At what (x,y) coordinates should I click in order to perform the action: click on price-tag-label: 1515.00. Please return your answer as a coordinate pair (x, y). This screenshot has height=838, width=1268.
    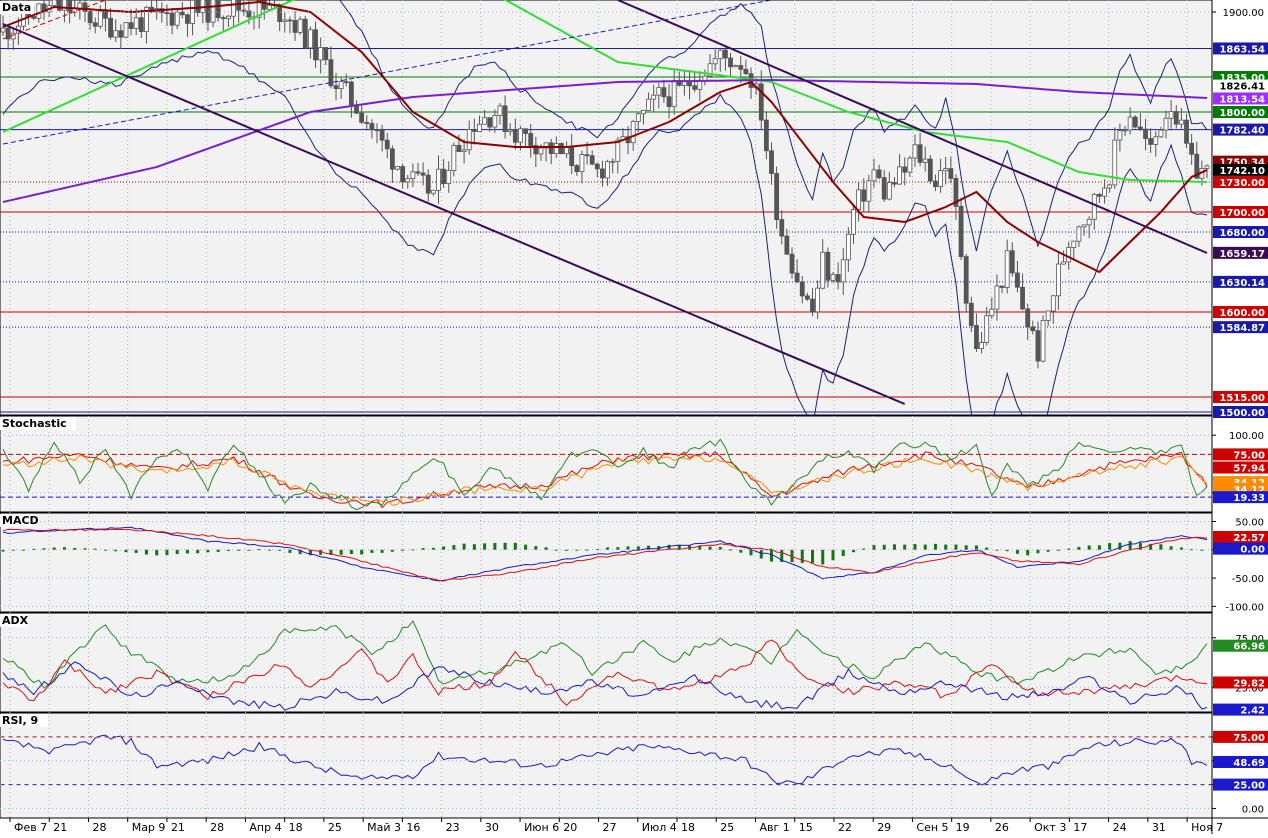
    Looking at the image, I should click on (1242, 398).